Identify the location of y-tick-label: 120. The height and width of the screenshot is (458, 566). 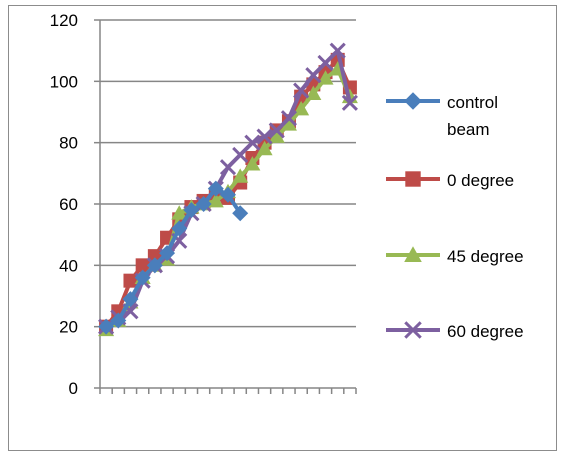
(64, 20).